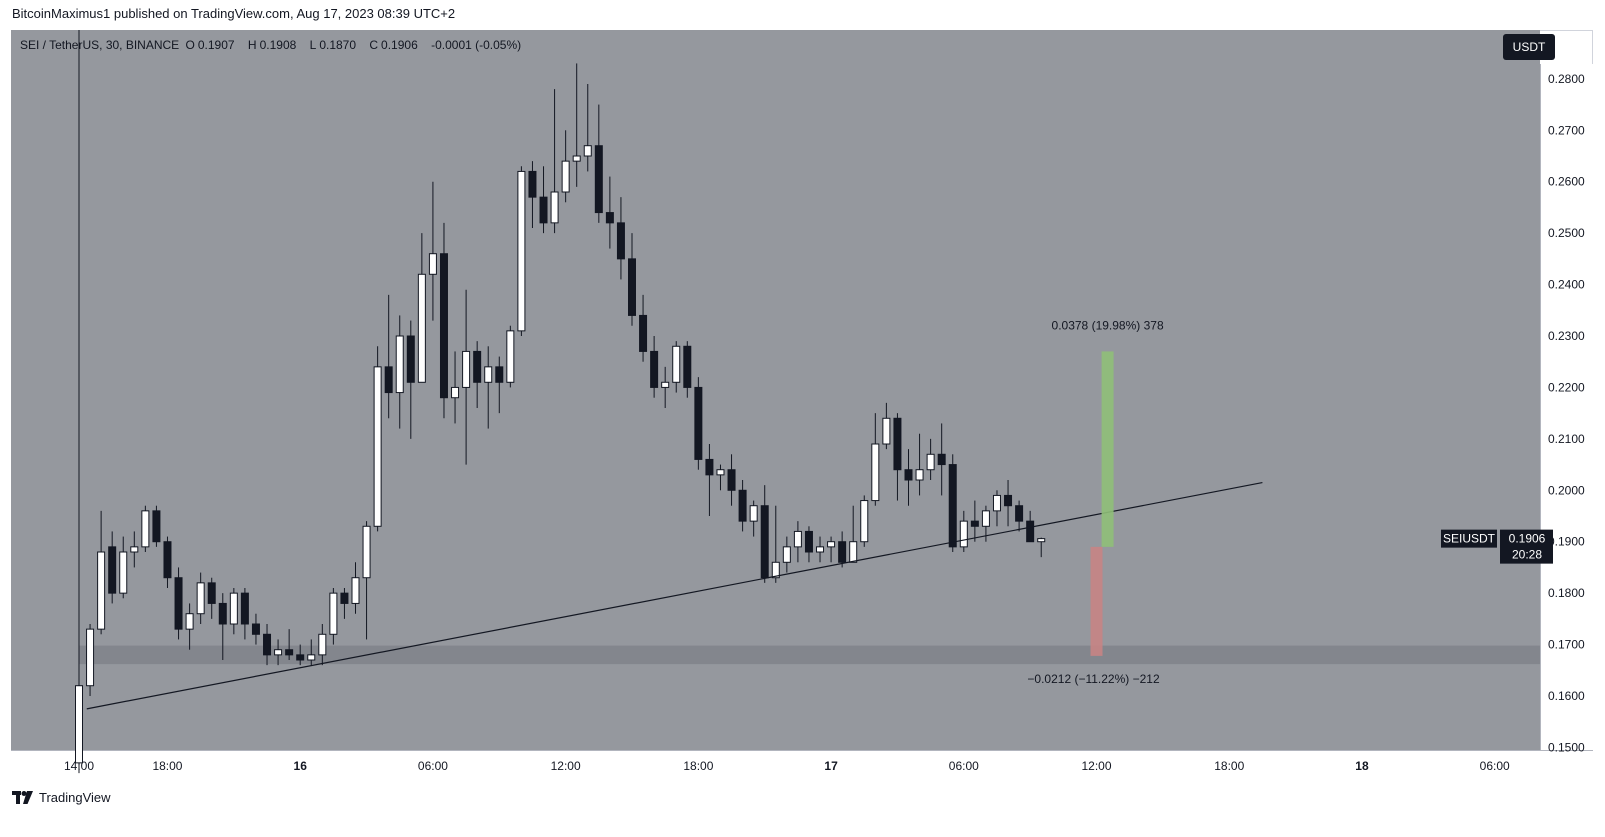 The width and height of the screenshot is (1605, 837). What do you see at coordinates (399, 45) in the screenshot?
I see `close-value: 0.1906` at bounding box center [399, 45].